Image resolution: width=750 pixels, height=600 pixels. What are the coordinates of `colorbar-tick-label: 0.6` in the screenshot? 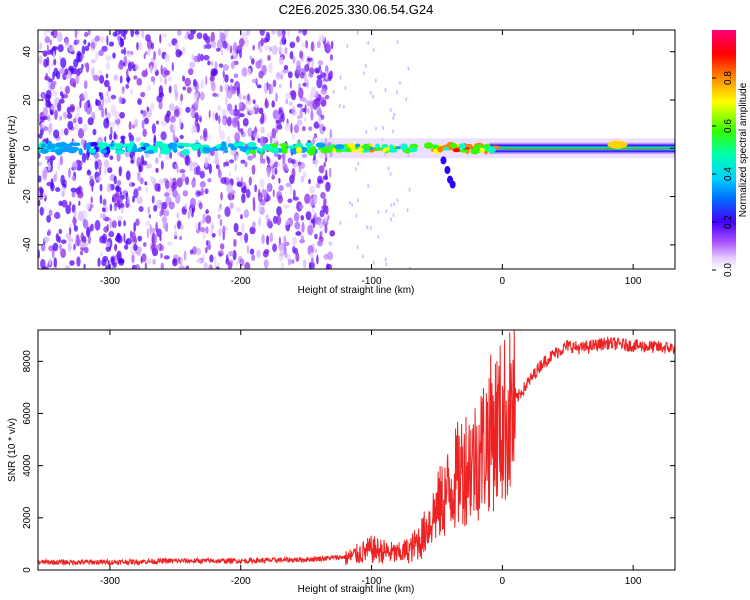 It's located at (728, 126).